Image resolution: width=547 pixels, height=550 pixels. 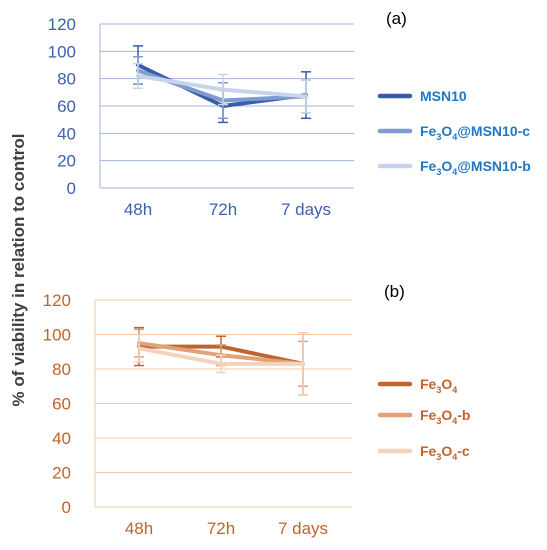 What do you see at coordinates (443, 96) in the screenshot?
I see `legend-label: MSN10` at bounding box center [443, 96].